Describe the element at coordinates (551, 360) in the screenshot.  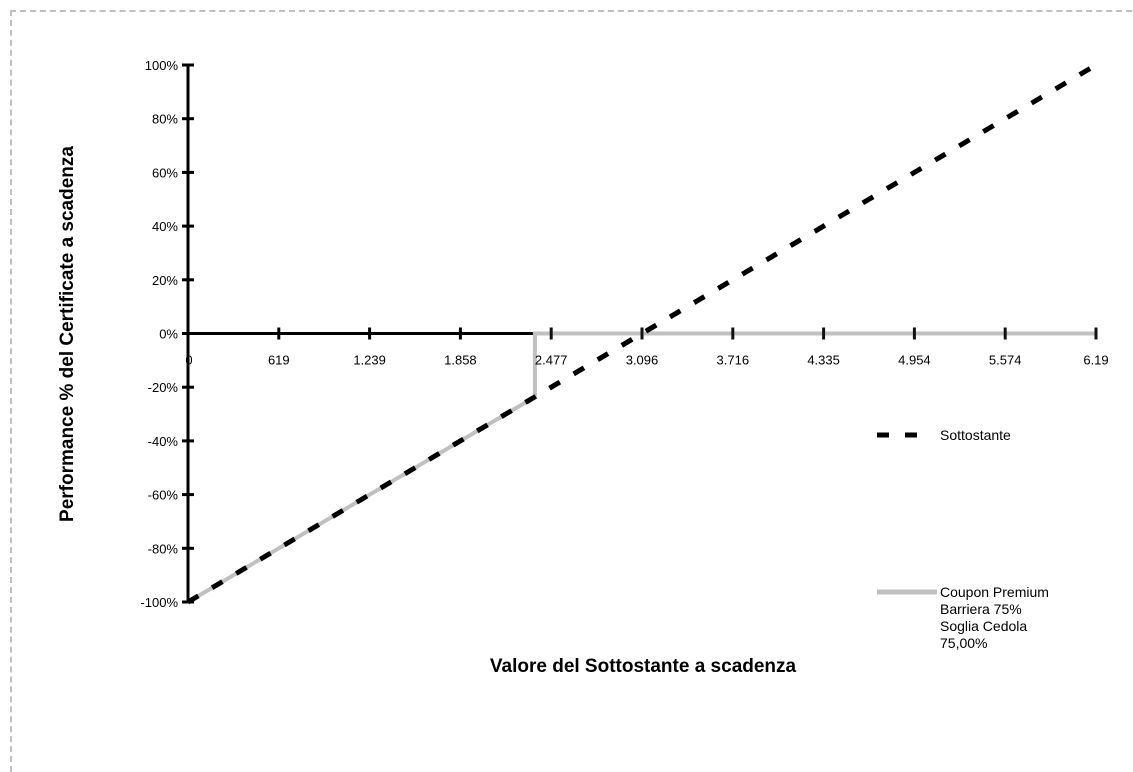
I see `x-tick-label: 2.477` at that location.